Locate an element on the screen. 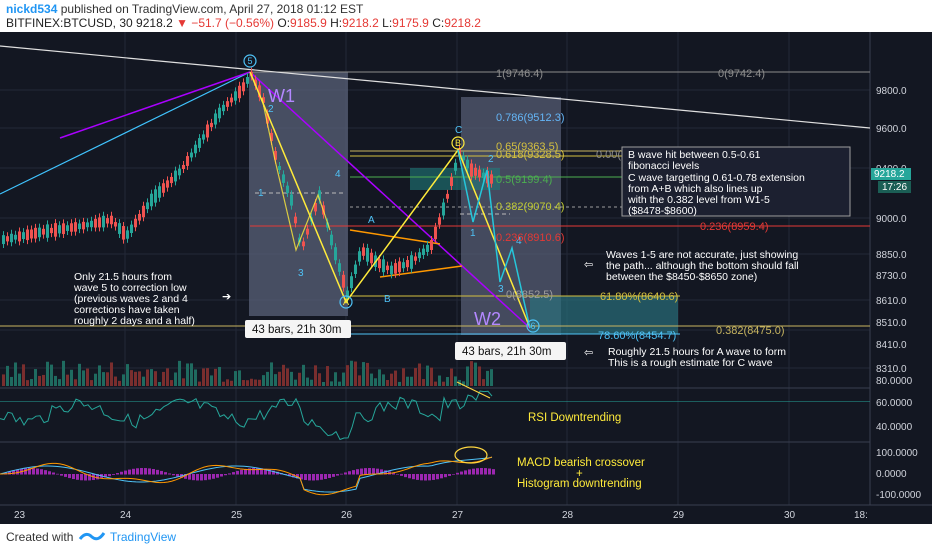 The height and width of the screenshot is (550, 932). time-axis: 23 24 25 26 27 28 29 30 18: is located at coordinates (441, 515).